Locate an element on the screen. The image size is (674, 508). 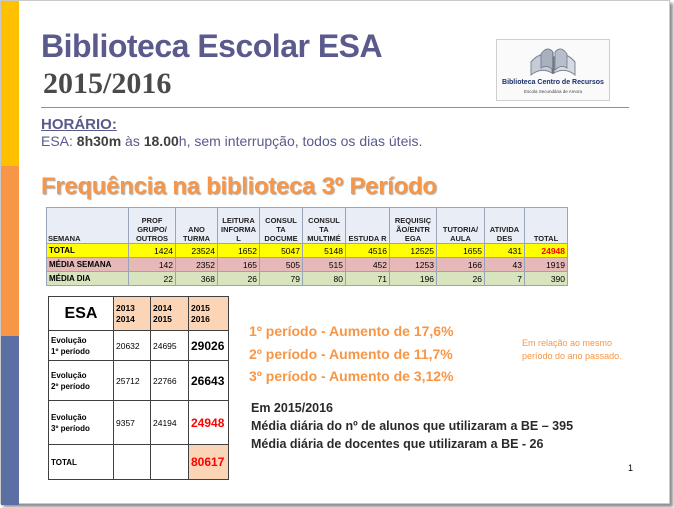
evolucao-row-2: Evolução 2º período 25712 22766 26643 is located at coordinates (138, 380).